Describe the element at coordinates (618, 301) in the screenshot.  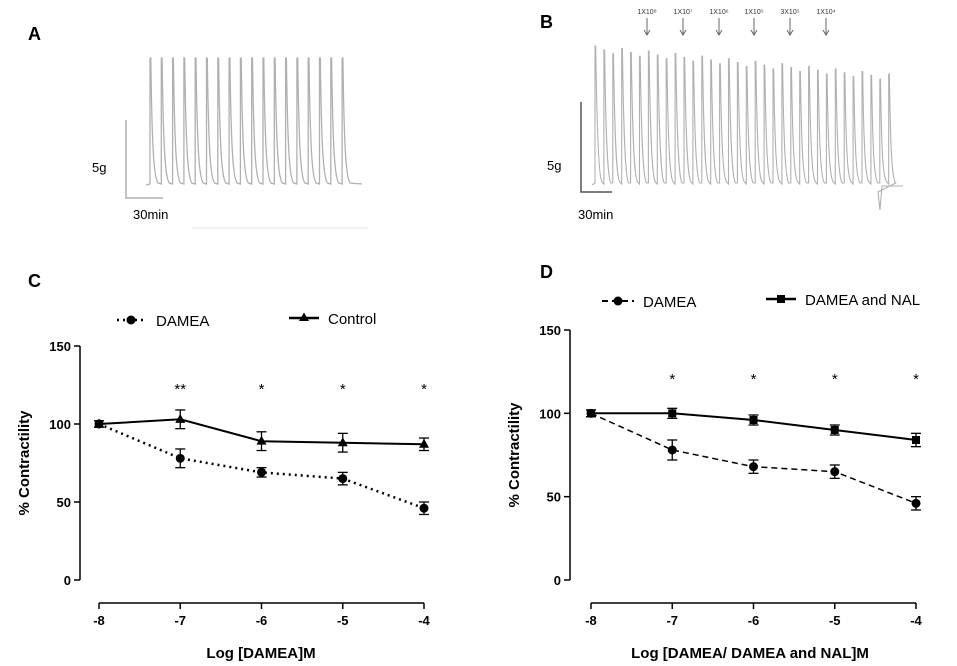
I see `legend-d-damea-marker` at that location.